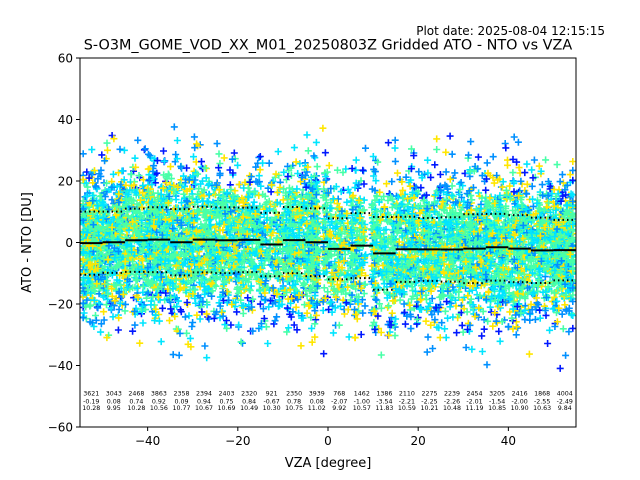  I want to click on plot-date: Plot date: 2025-08-04 12:15:15, so click(510, 31).